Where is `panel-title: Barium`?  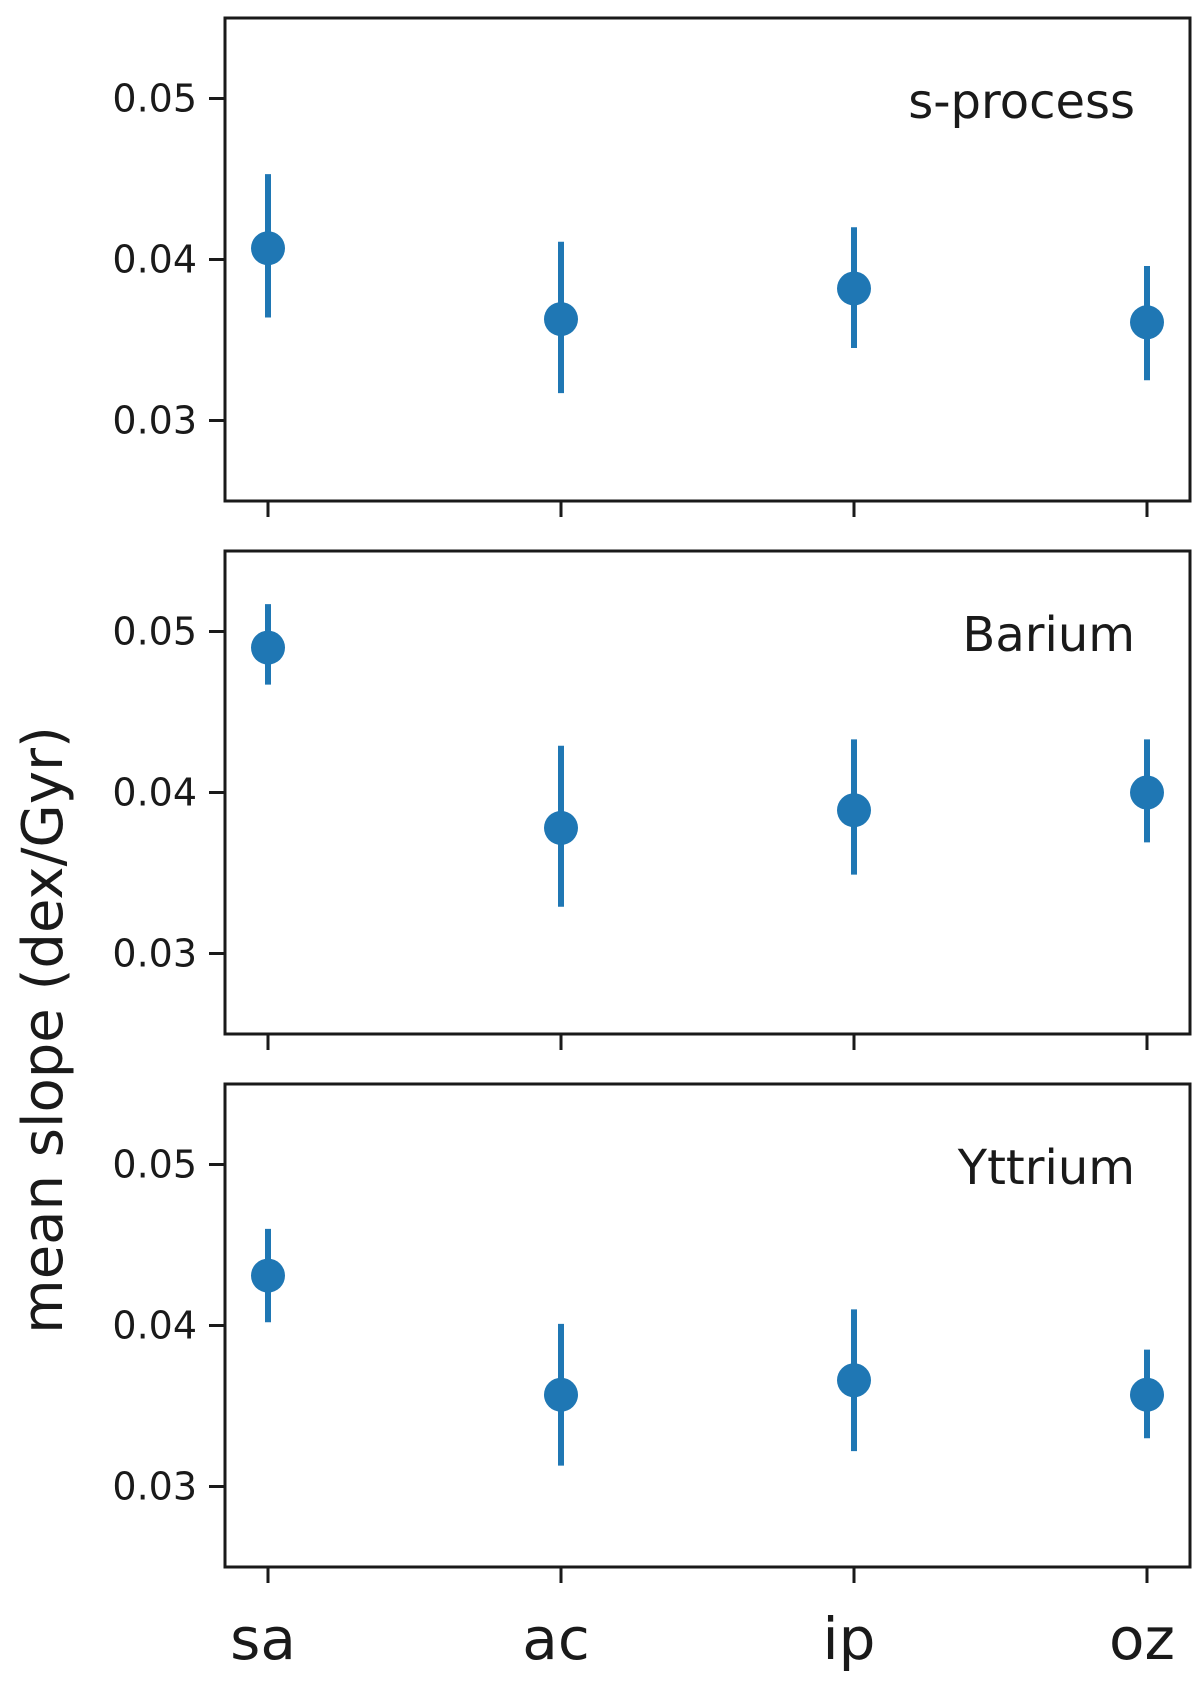
panel-title: Barium is located at coordinates (1048, 635).